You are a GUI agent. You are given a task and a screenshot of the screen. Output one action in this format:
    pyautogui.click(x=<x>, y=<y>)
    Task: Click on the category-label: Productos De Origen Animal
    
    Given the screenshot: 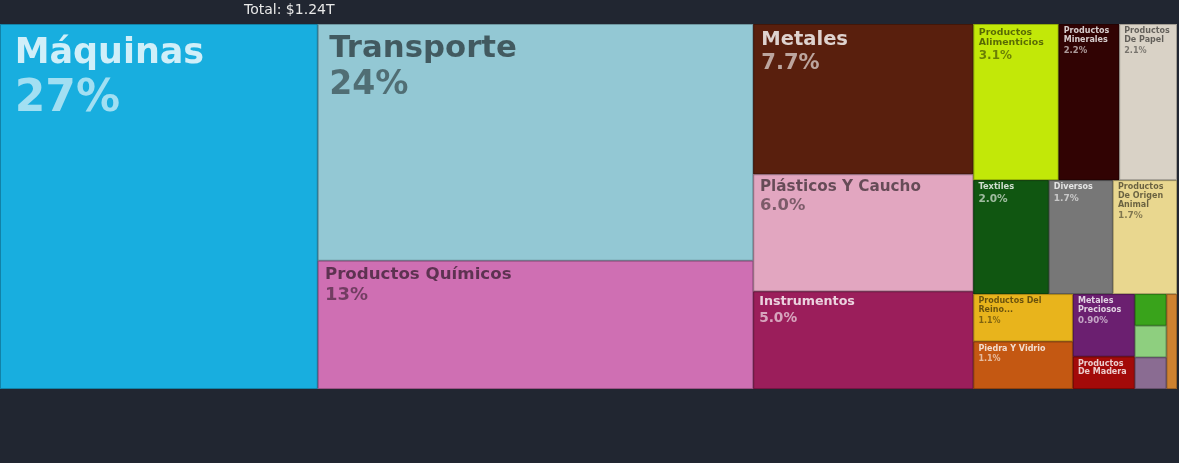 What is the action you would take?
    pyautogui.click(x=1140, y=195)
    